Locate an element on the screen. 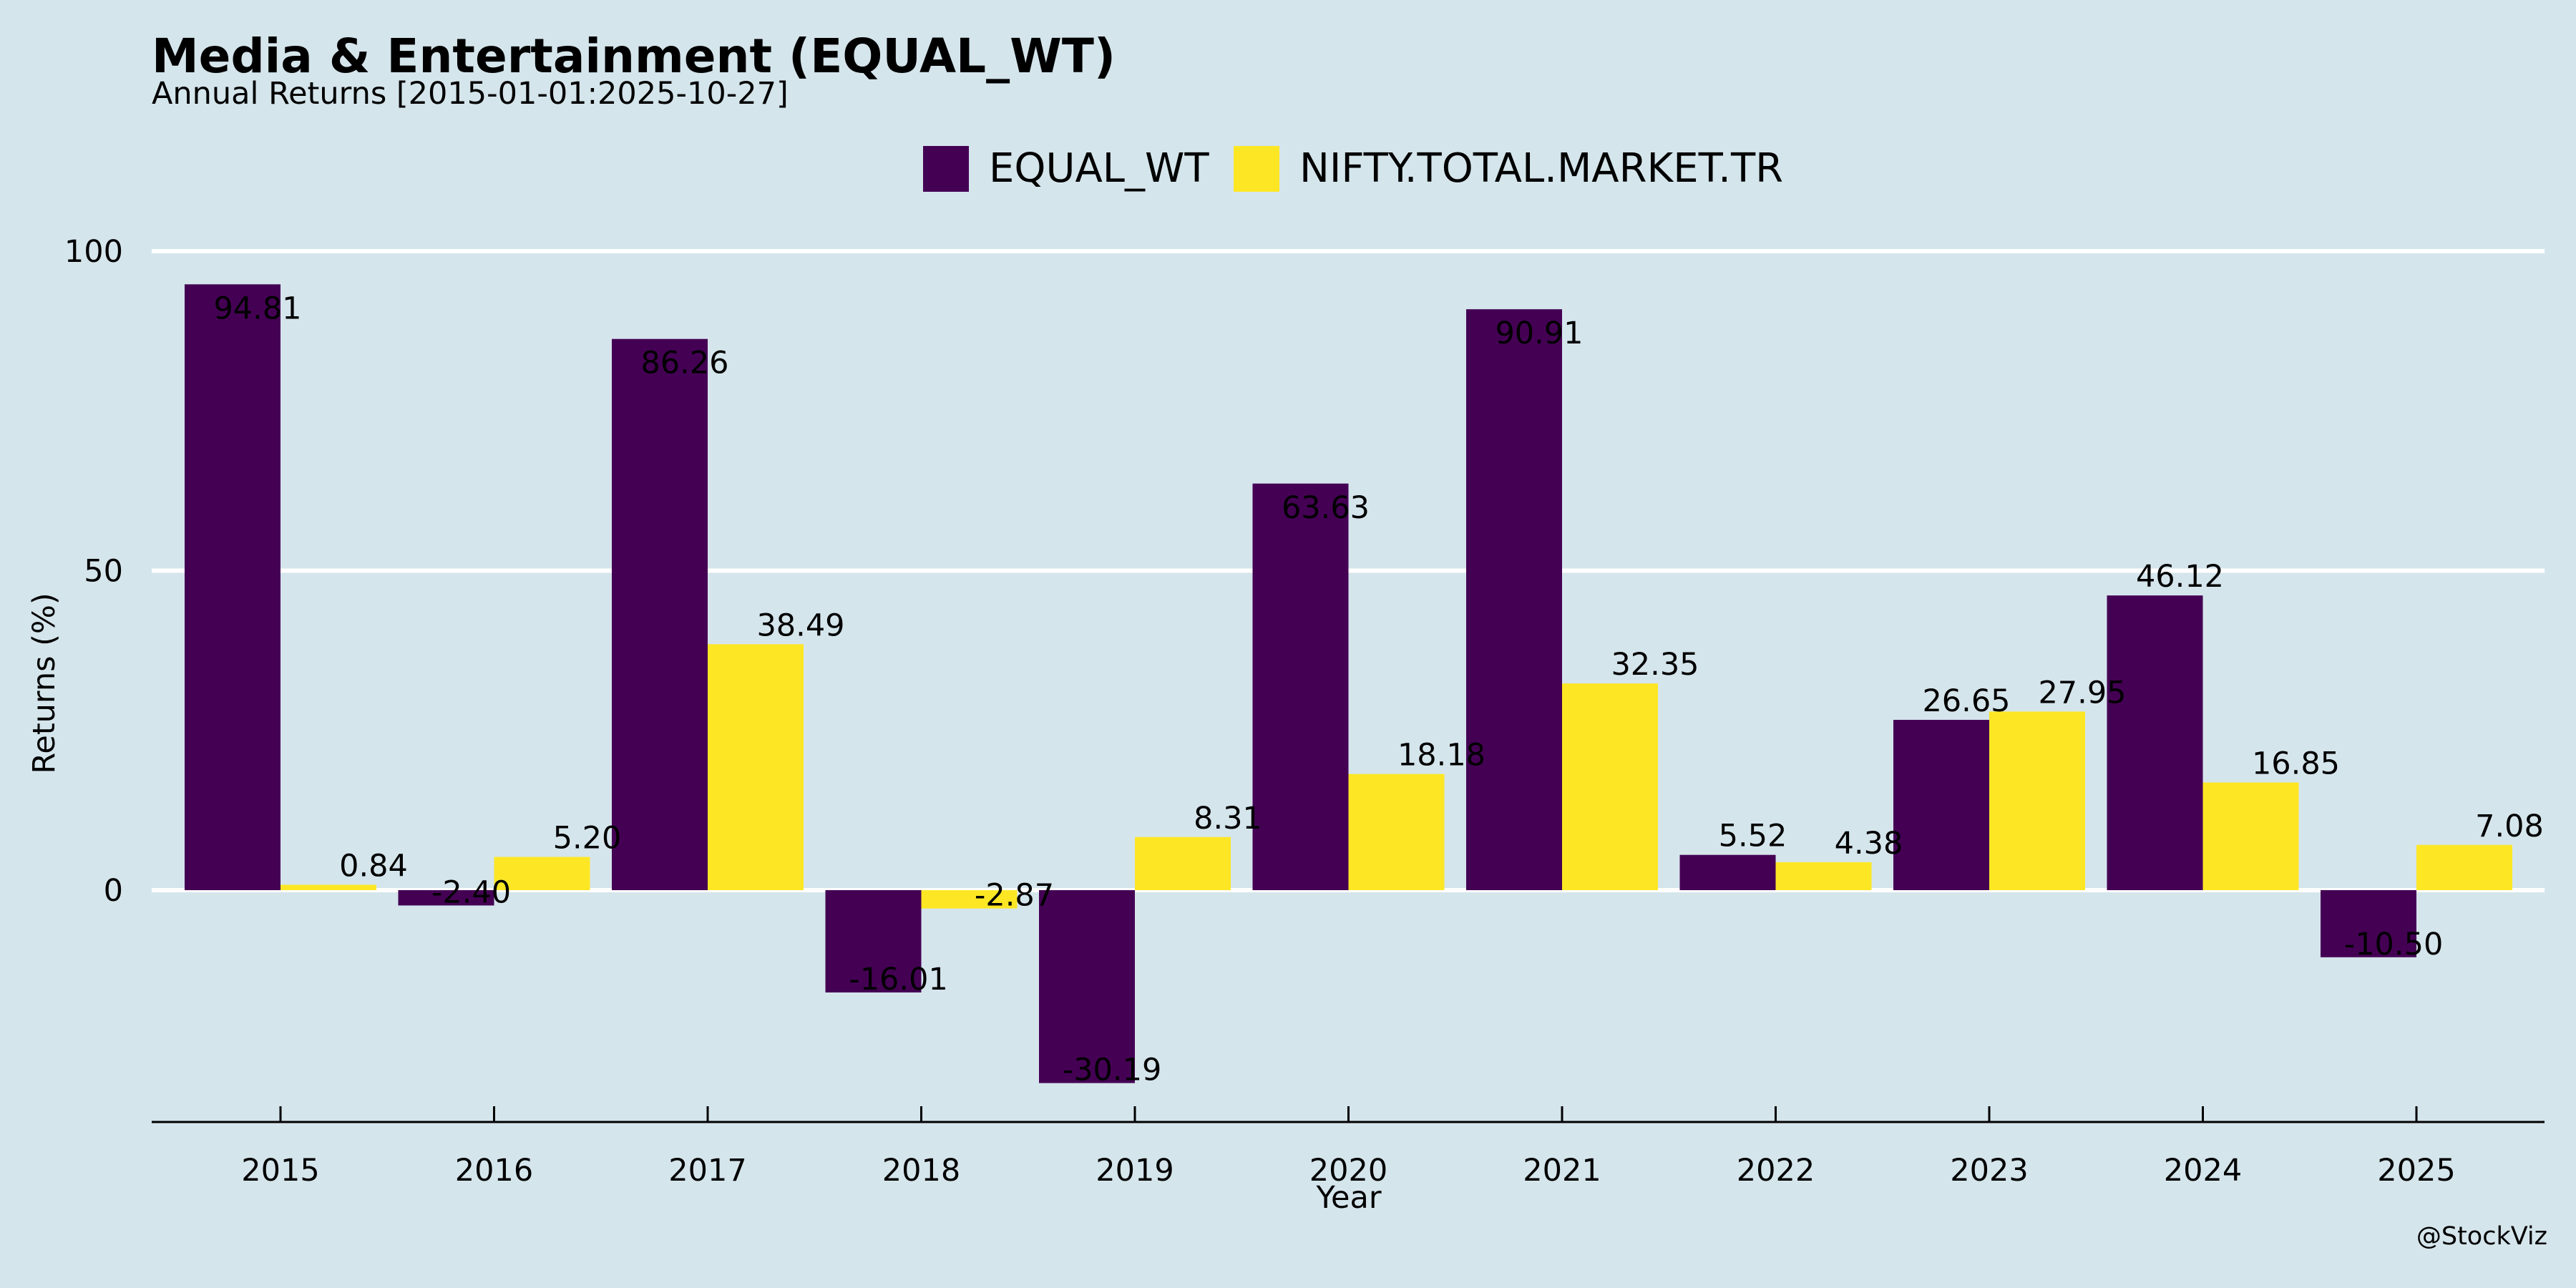 The image size is (2576, 1288). x-tick-label: 2015 is located at coordinates (280, 1171).